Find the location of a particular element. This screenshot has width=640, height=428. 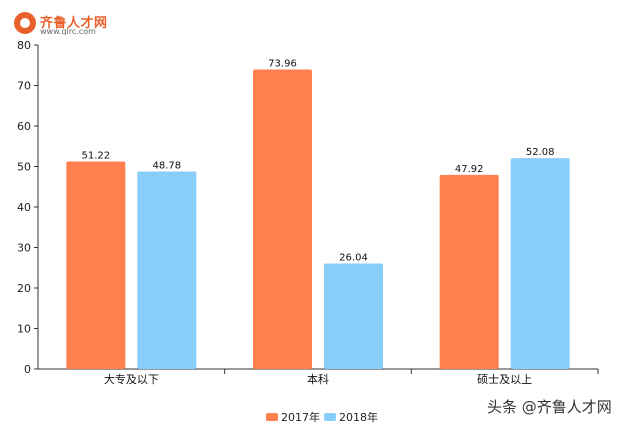

legend: 2017年 2018年 is located at coordinates (324, 417).